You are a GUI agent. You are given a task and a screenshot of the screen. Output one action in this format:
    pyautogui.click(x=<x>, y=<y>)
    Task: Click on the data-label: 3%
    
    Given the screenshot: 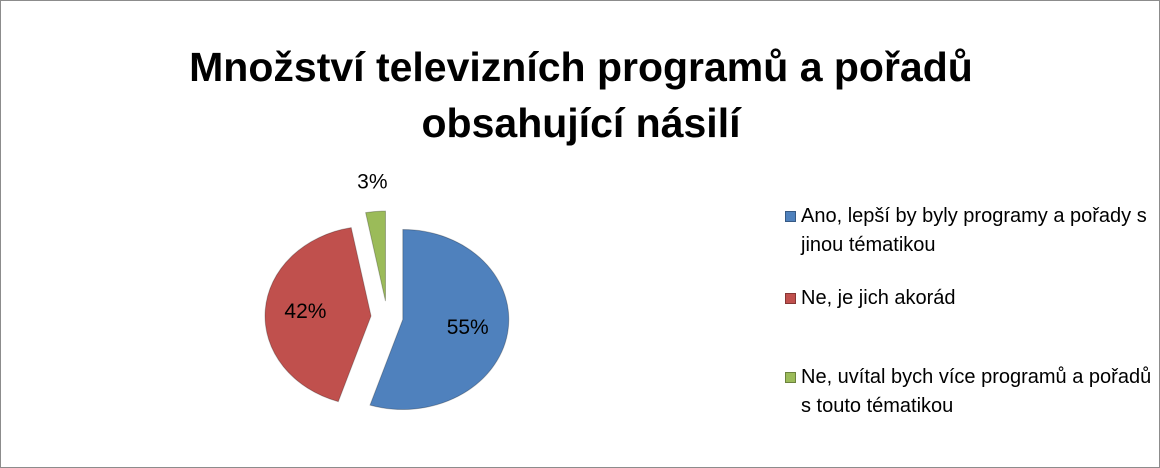 What is the action you would take?
    pyautogui.click(x=372, y=181)
    